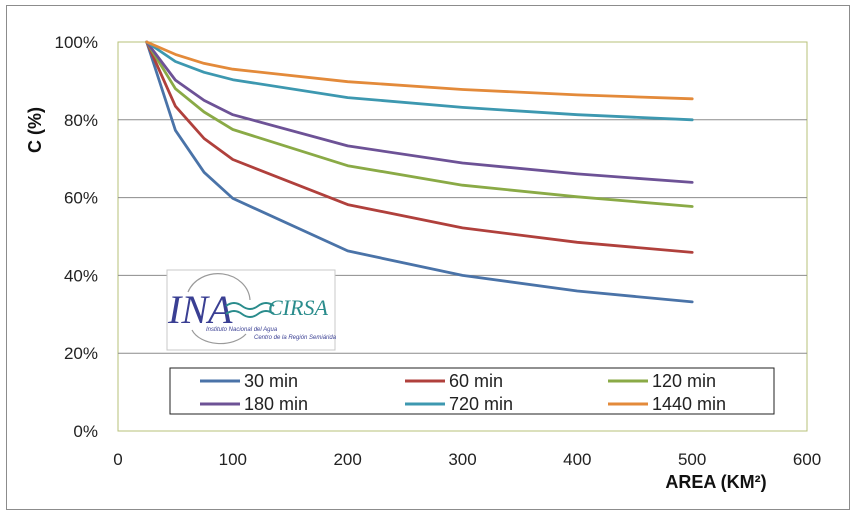 The height and width of the screenshot is (517, 856). I want to click on y-tick-label: 80%, so click(81, 120).